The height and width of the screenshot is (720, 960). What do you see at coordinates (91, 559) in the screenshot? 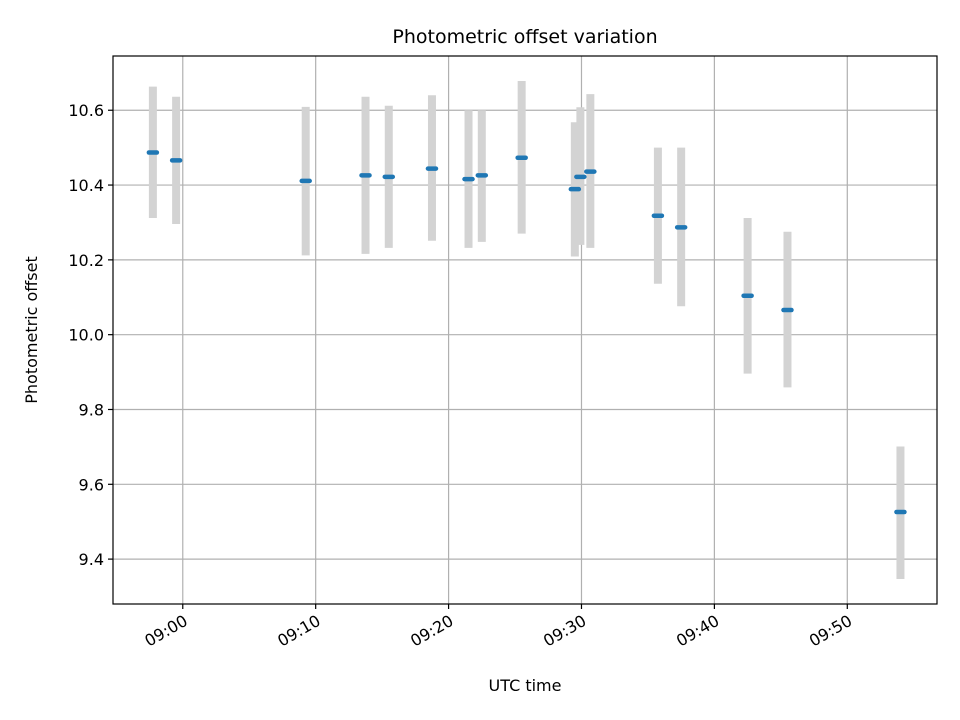
I see `y-tick-label: 9.4` at bounding box center [91, 559].